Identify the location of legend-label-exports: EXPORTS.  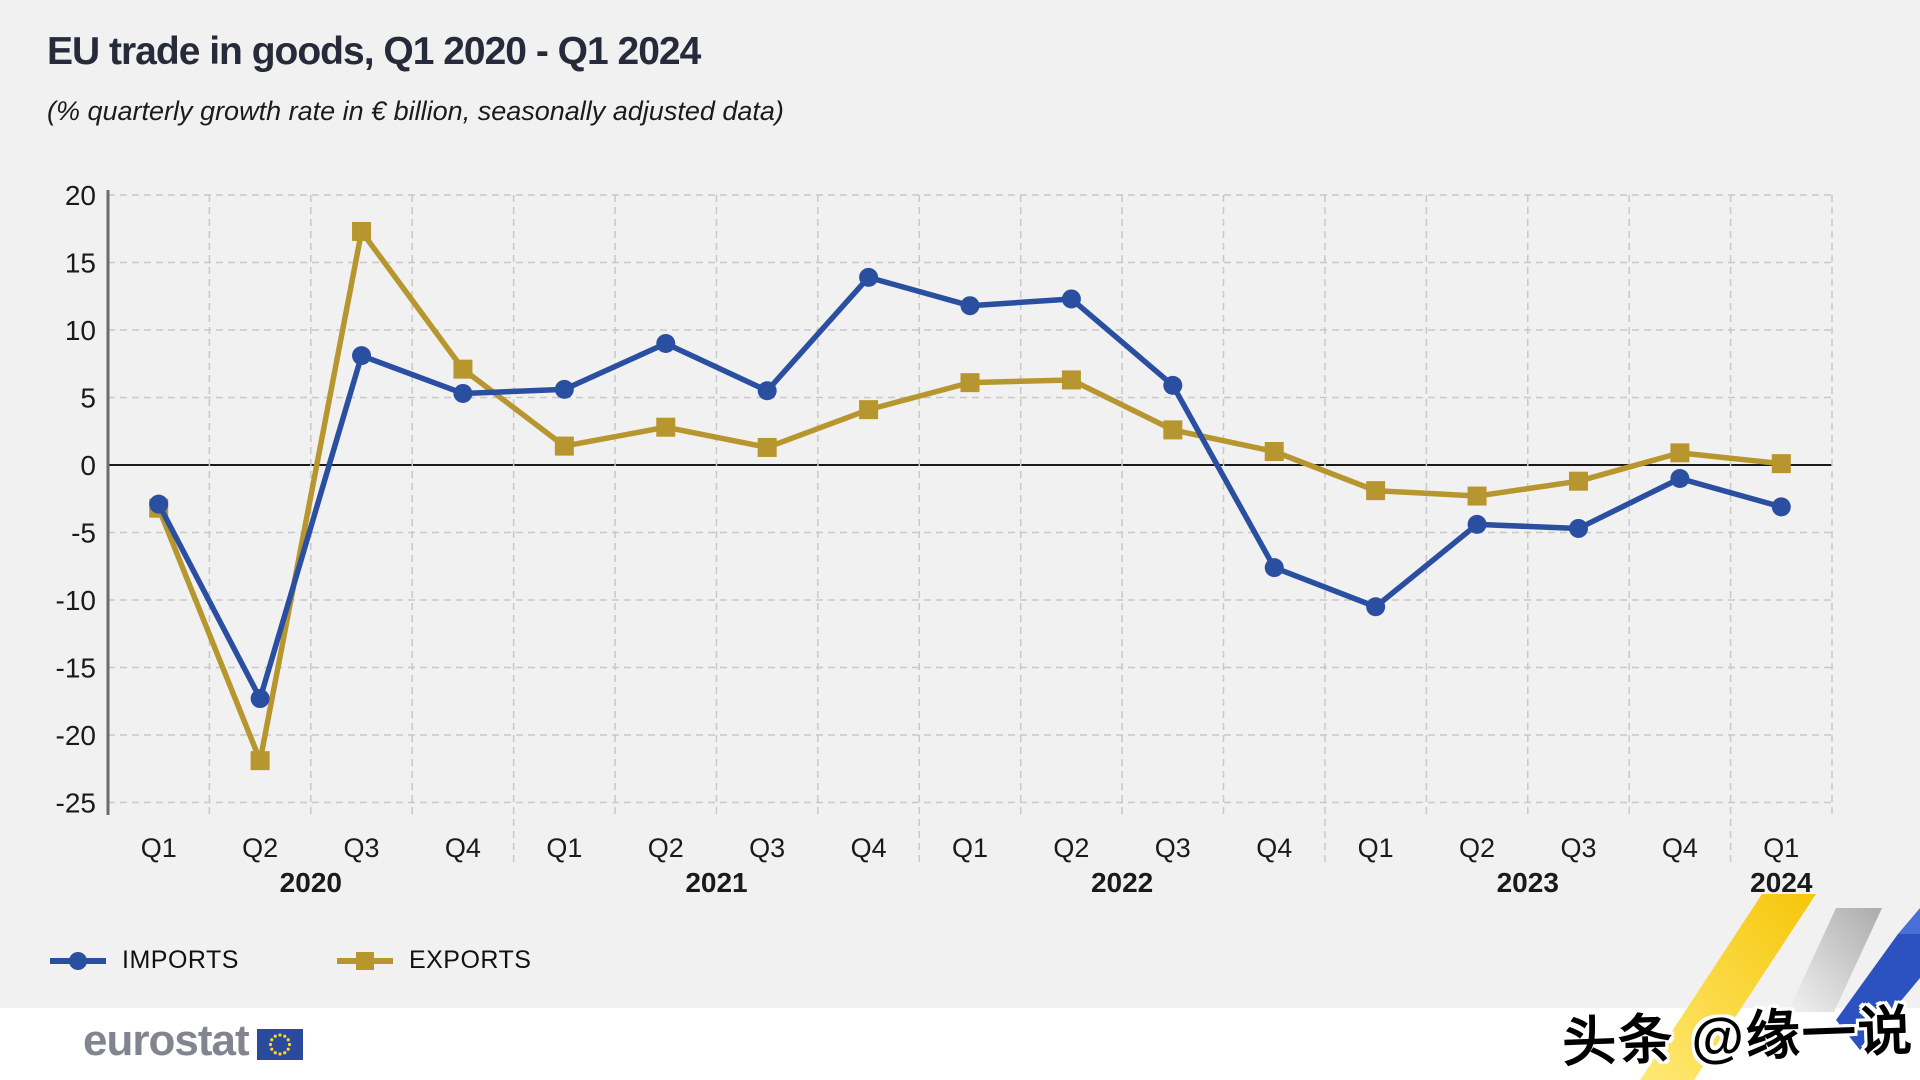
(470, 960).